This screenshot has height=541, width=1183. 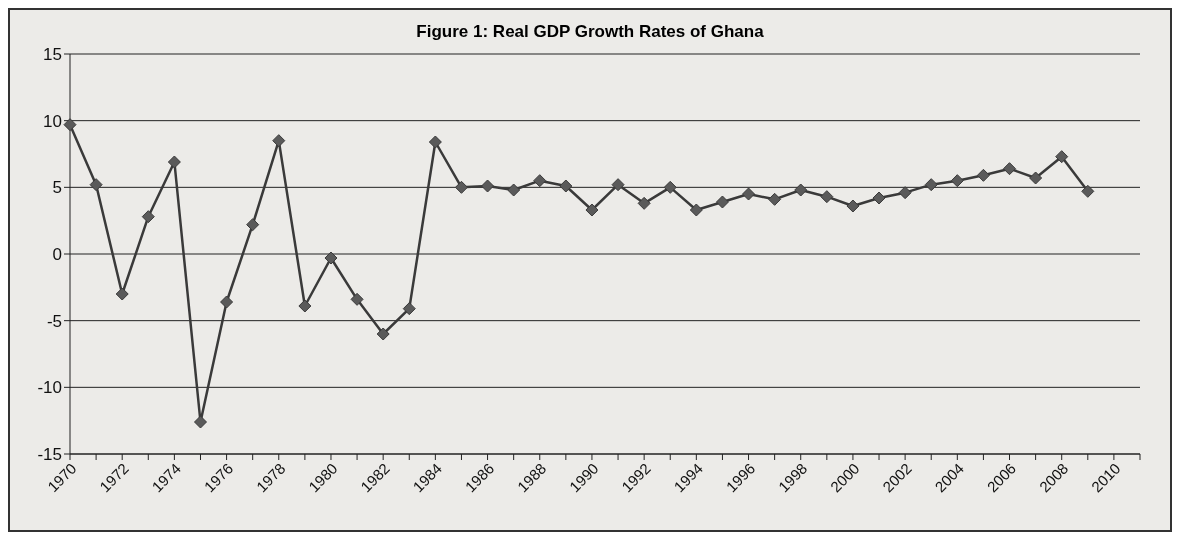 I want to click on y-tick-label: 10, so click(x=52, y=121).